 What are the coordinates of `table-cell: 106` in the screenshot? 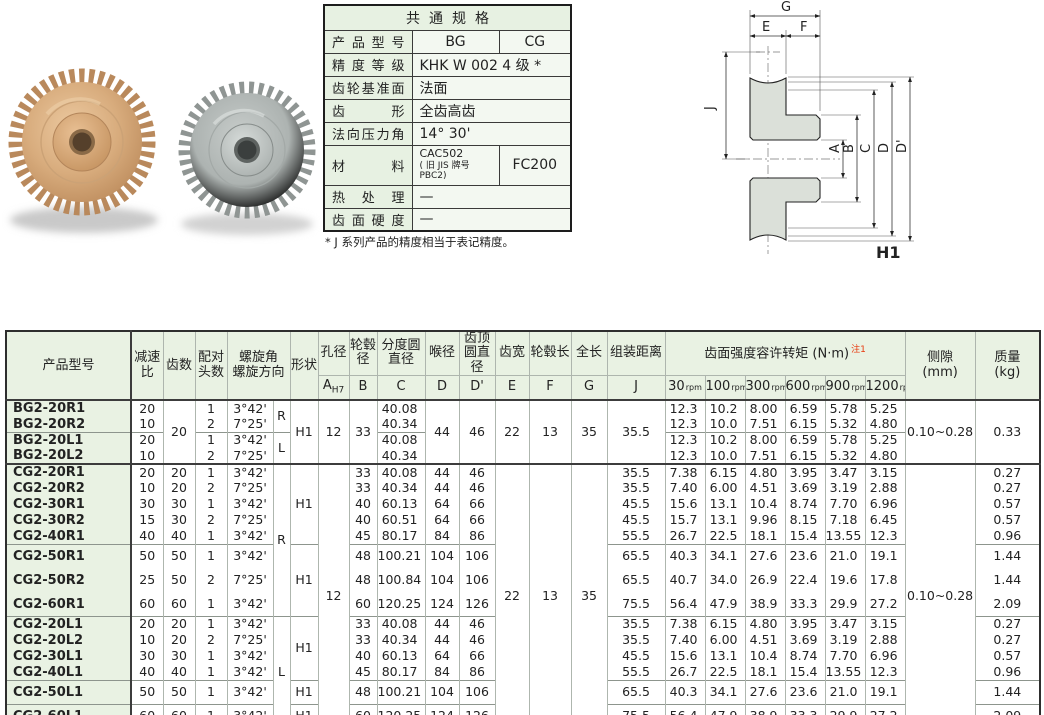 It's located at (477, 692).